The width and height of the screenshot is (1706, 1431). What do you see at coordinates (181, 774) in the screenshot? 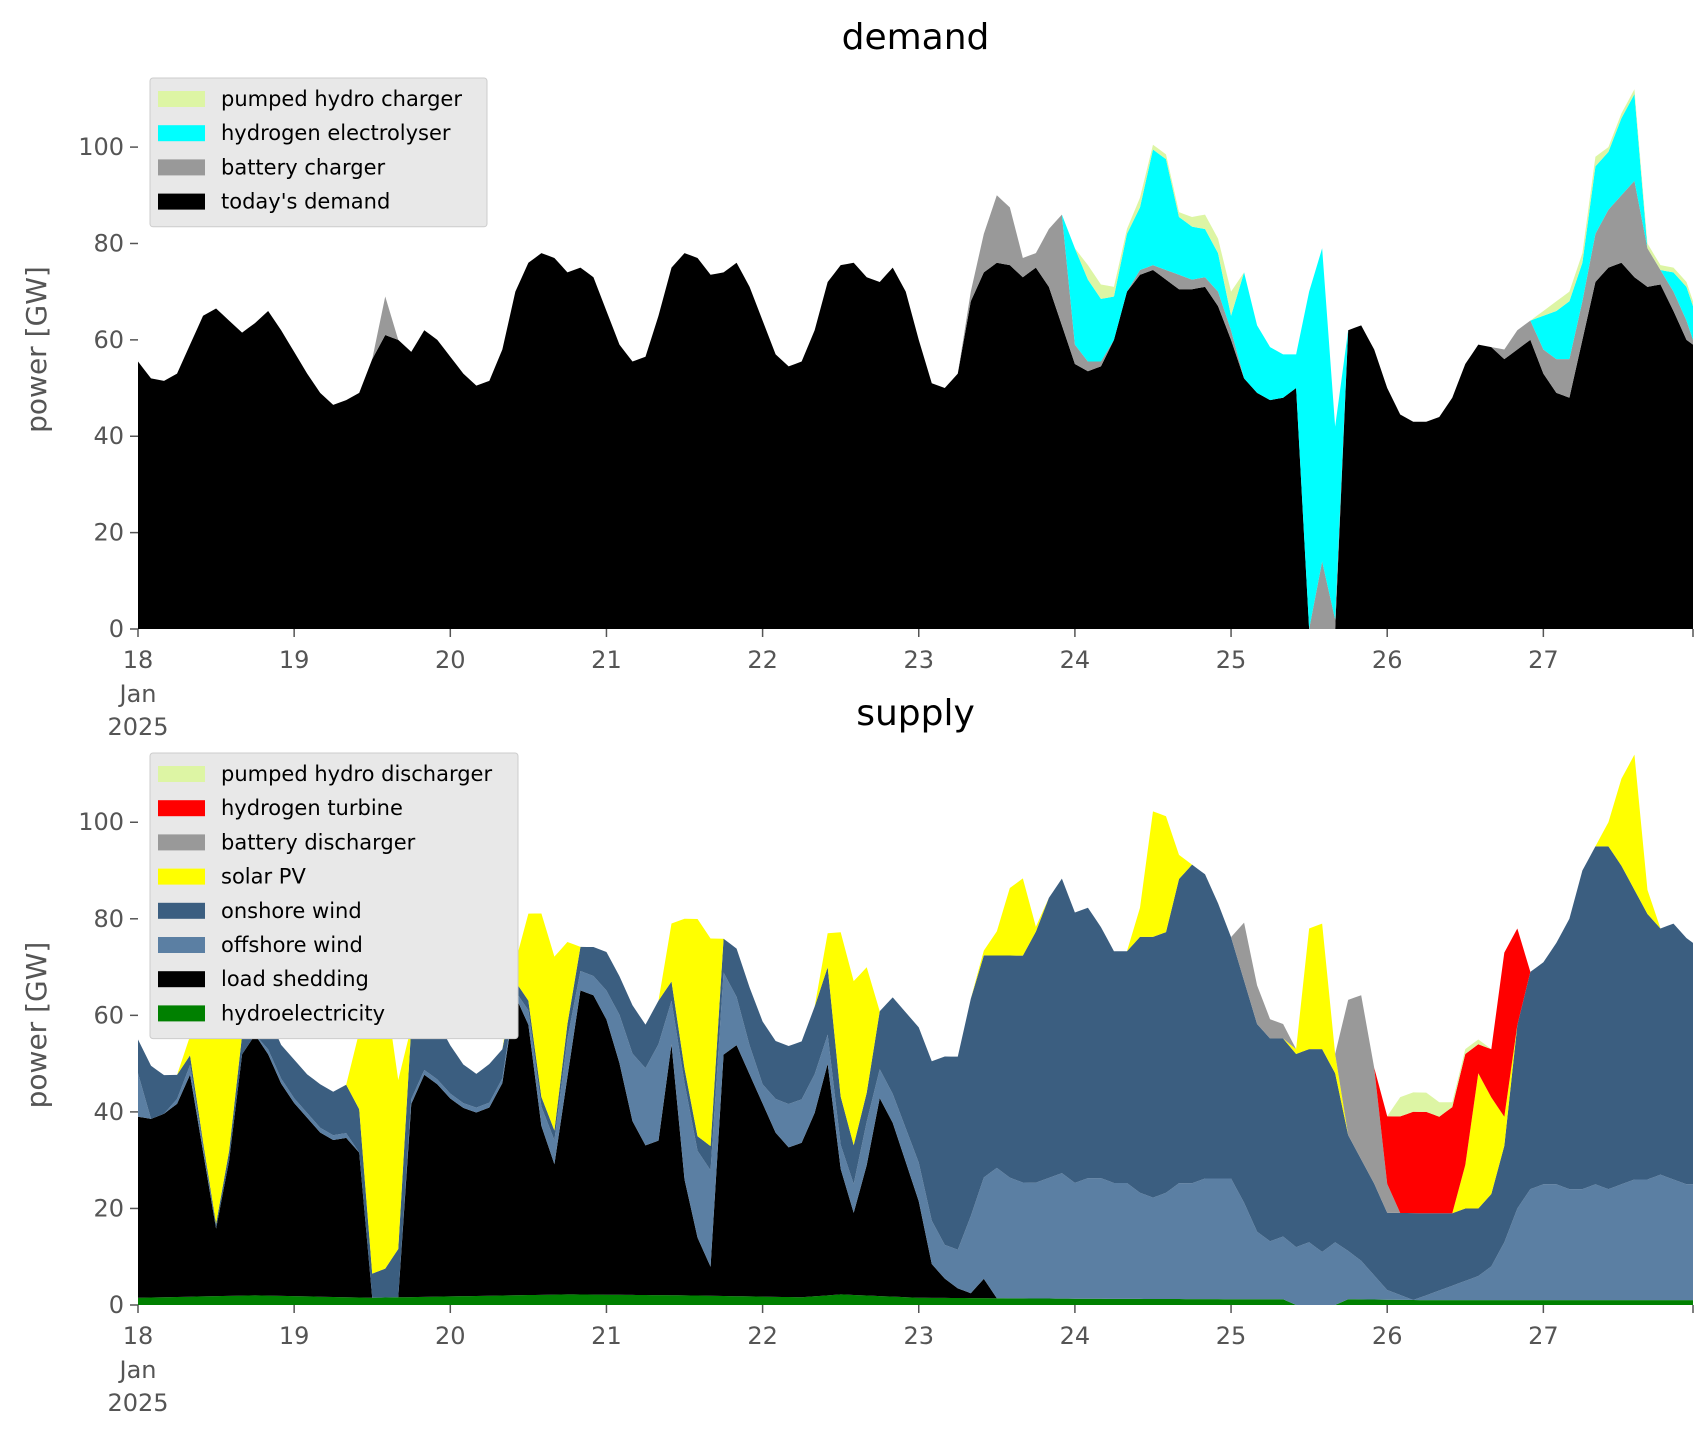
I see `legend-swatch-pumped-hydro-discharger` at bounding box center [181, 774].